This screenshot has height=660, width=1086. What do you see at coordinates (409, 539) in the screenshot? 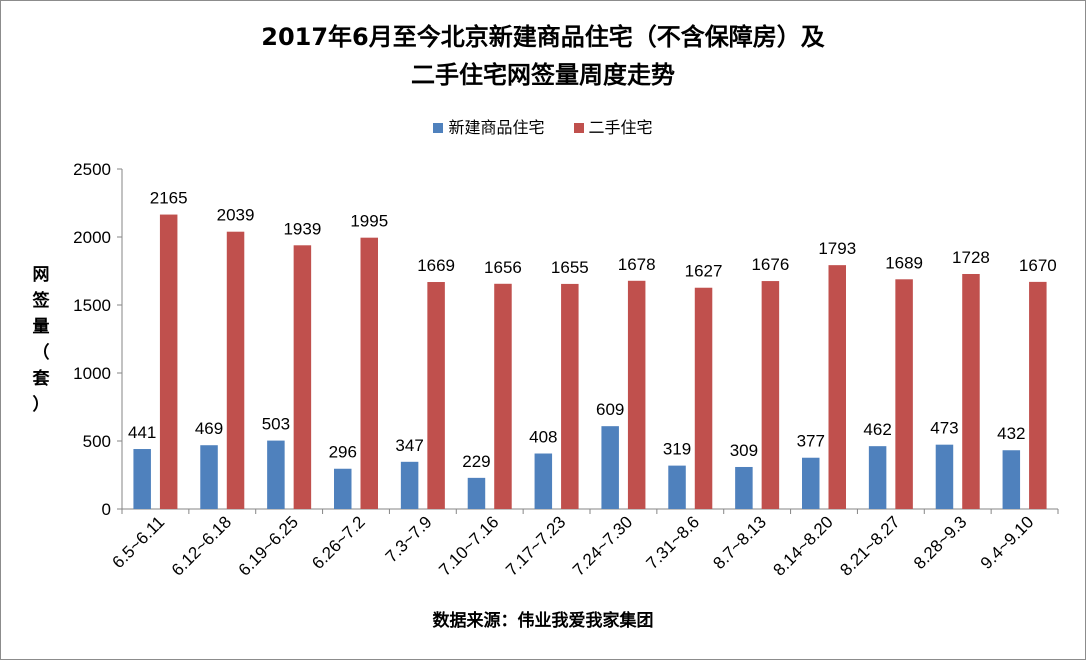
I see `x-category-label: 7.3~7.9` at bounding box center [409, 539].